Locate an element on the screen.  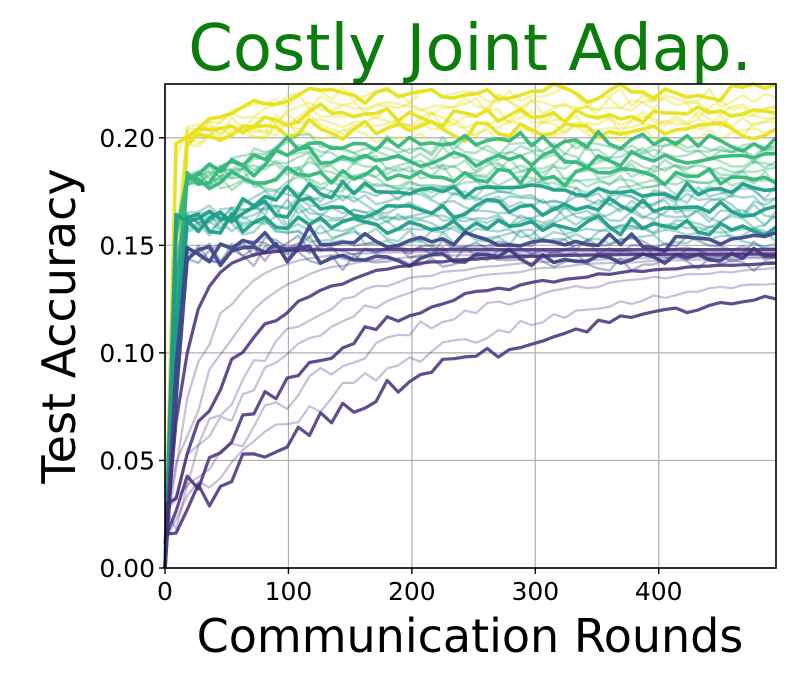
y-tick-label: 0.05 is located at coordinates (127, 460).